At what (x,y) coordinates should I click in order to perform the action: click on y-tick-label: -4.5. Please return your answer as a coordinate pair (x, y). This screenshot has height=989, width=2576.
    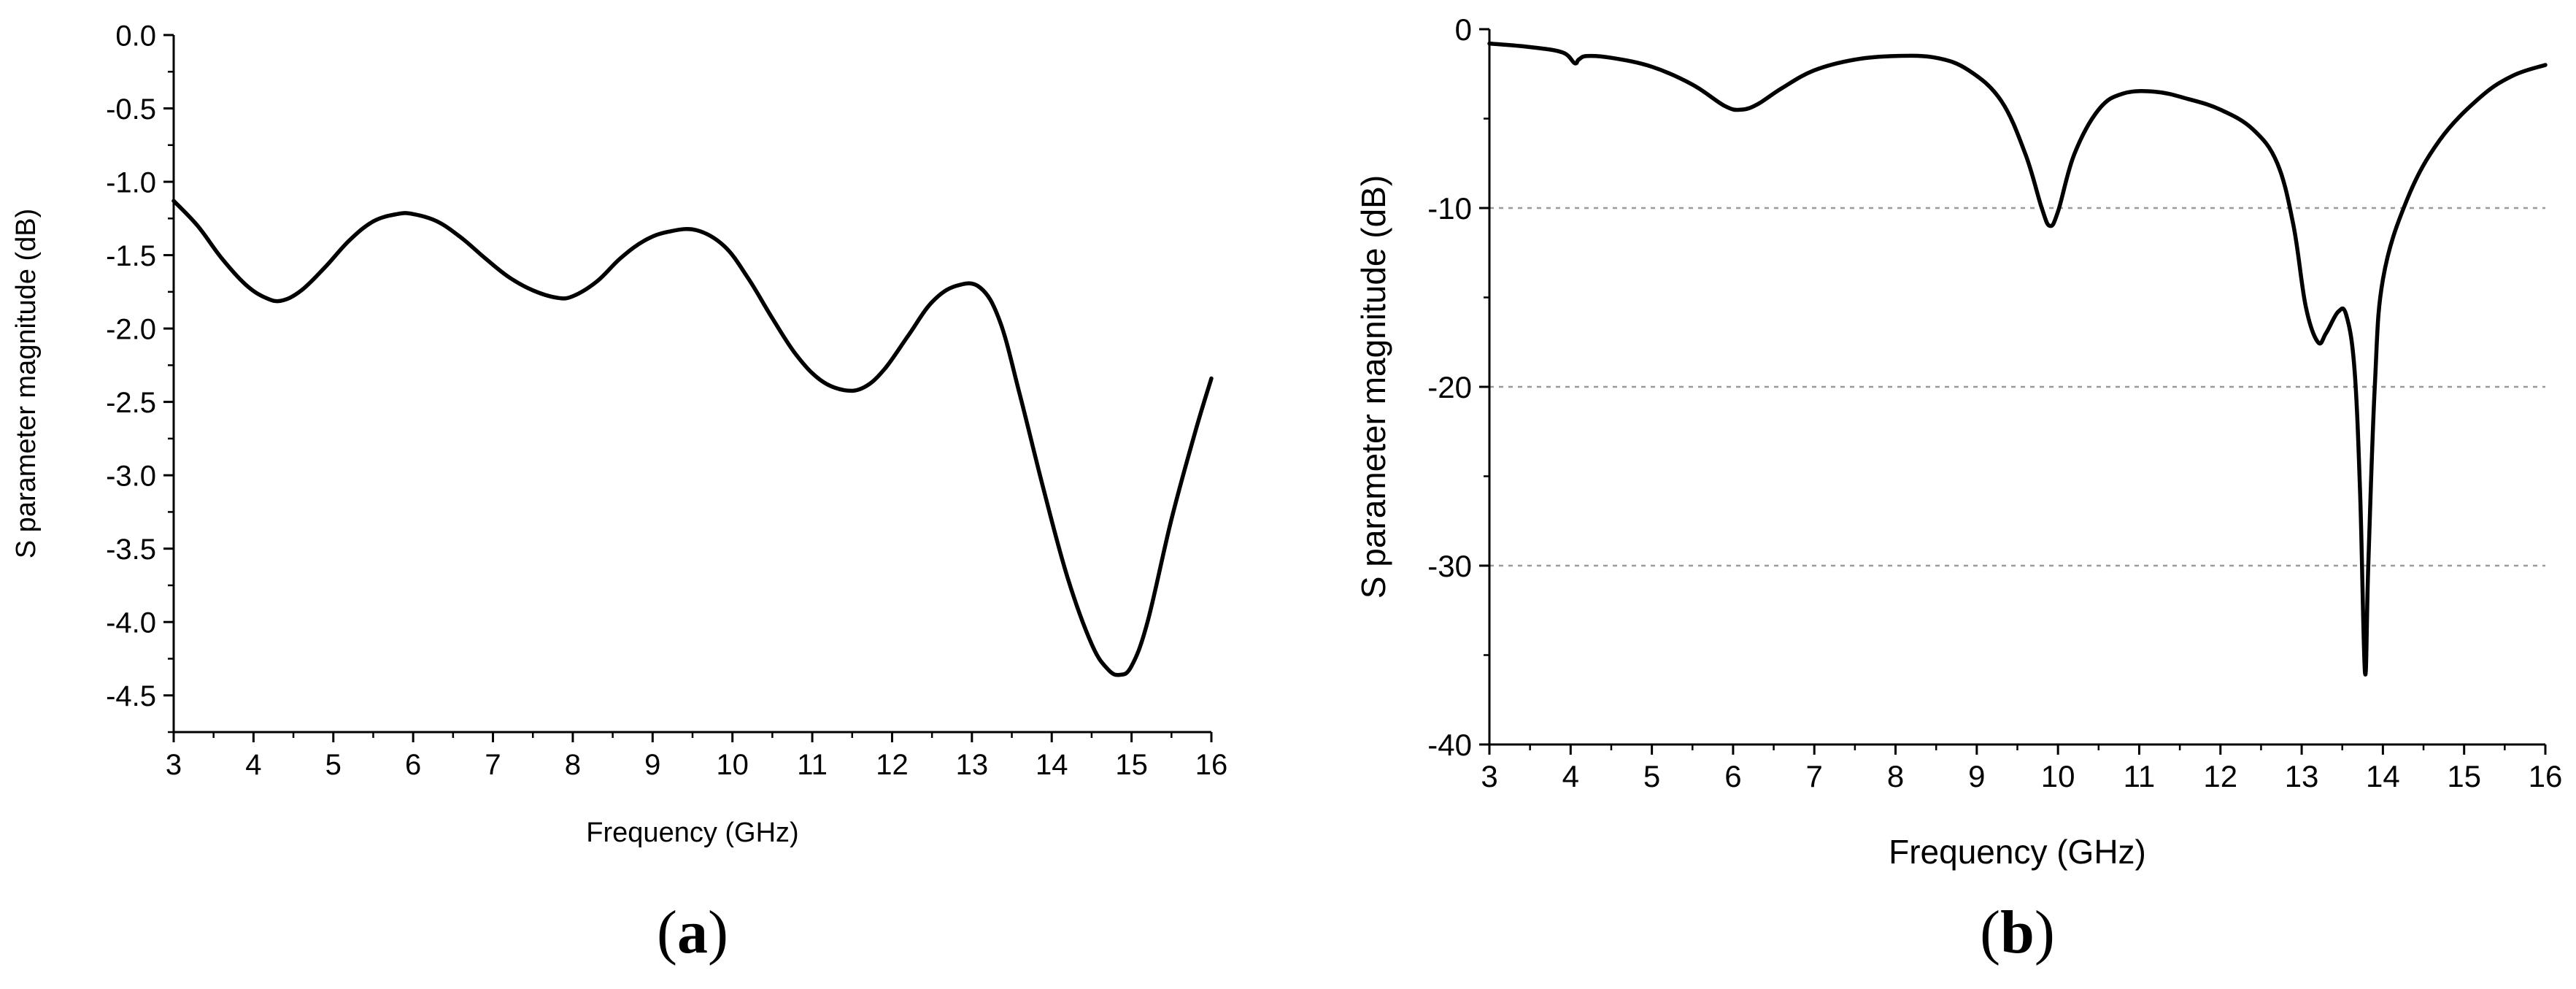
    Looking at the image, I should click on (131, 696).